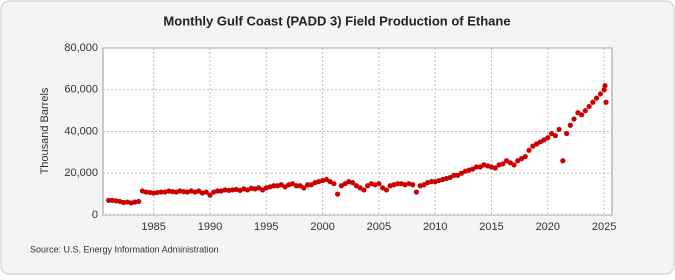  Describe the element at coordinates (81, 90) in the screenshot. I see `y-tick-label: 60,000` at that location.